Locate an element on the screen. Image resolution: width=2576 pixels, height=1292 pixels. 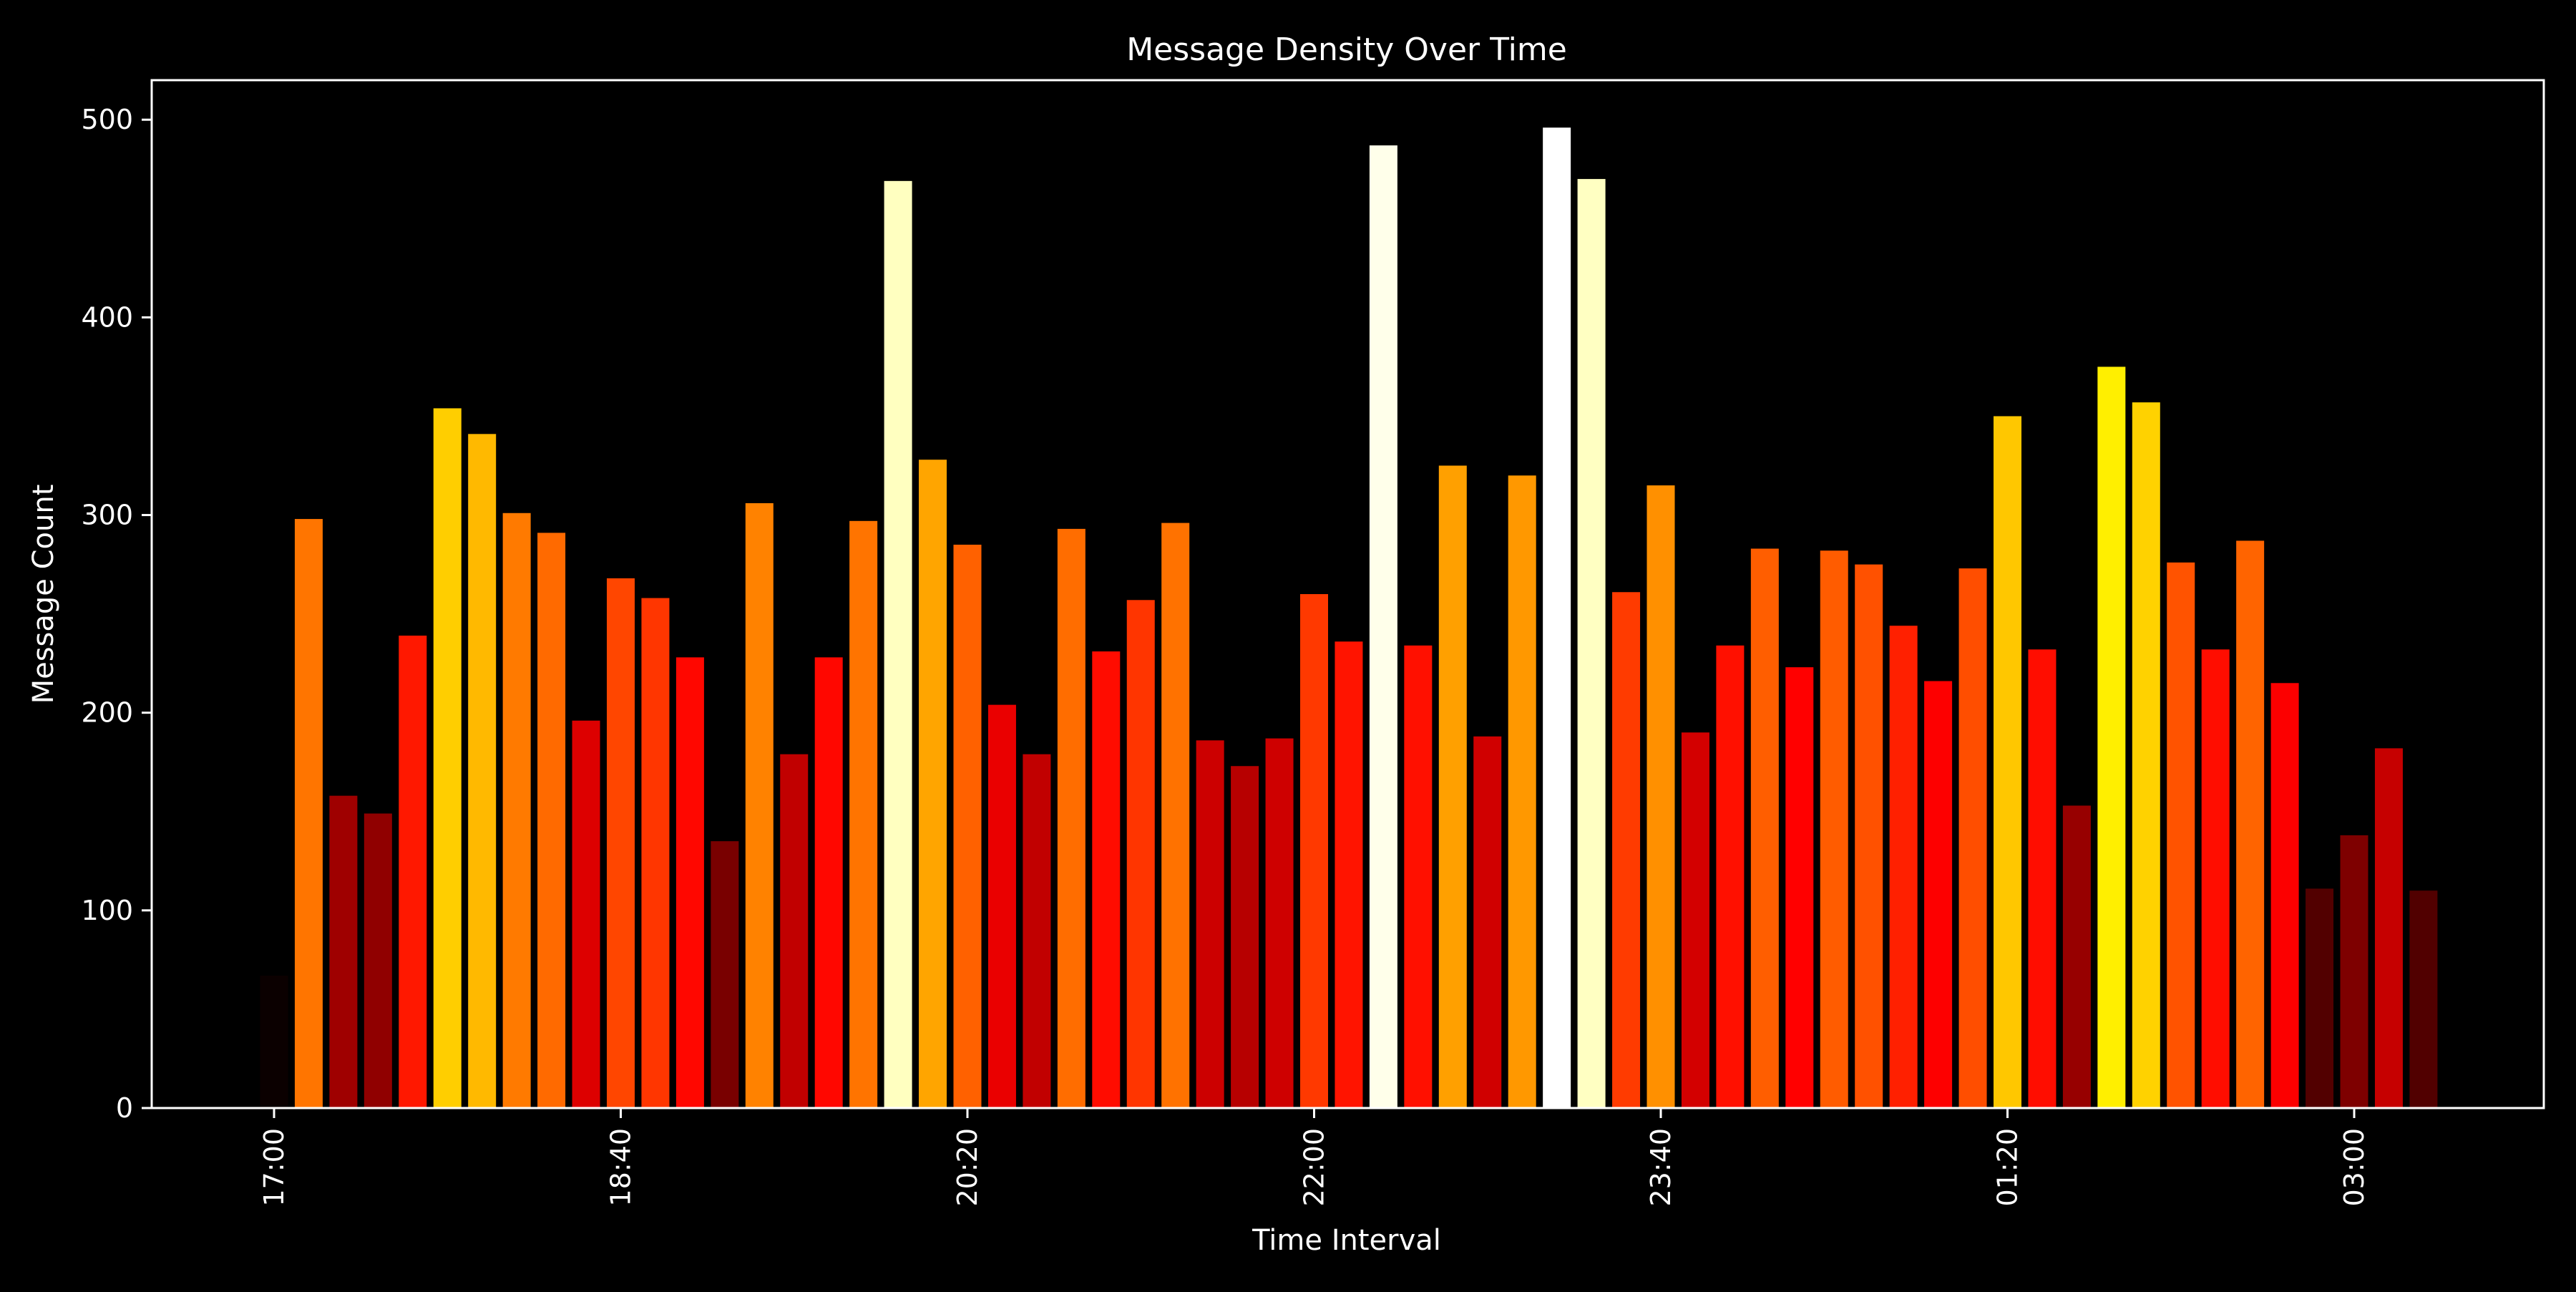
x-axis: 17:00 18:40 20:20 22:00 23:40 01:20 03:00 is located at coordinates (1314, 1157).